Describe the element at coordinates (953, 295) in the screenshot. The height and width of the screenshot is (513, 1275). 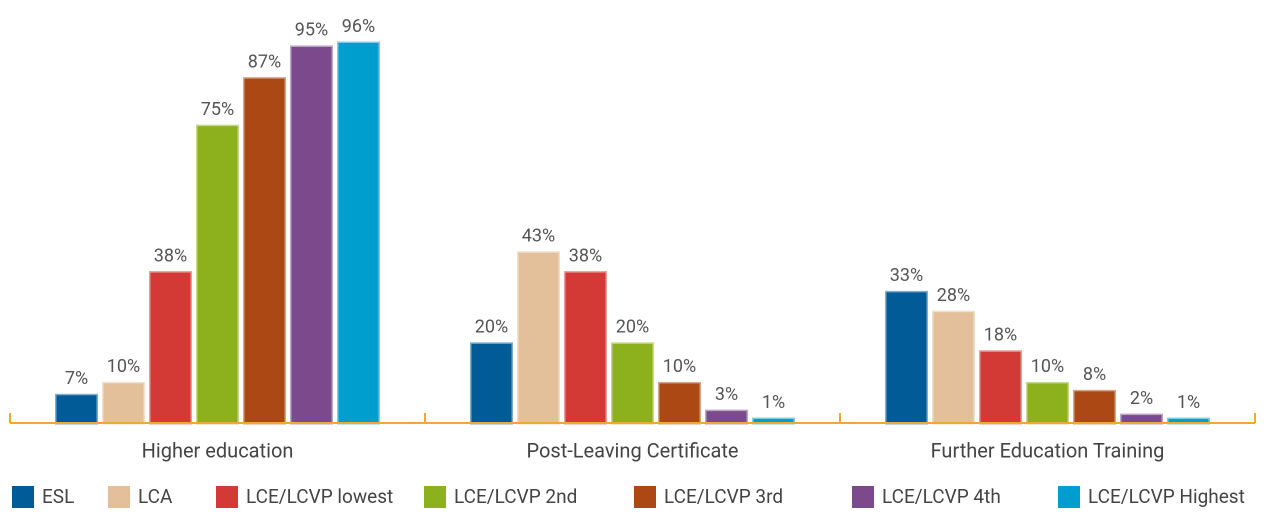
I see `value-label: 28%` at that location.